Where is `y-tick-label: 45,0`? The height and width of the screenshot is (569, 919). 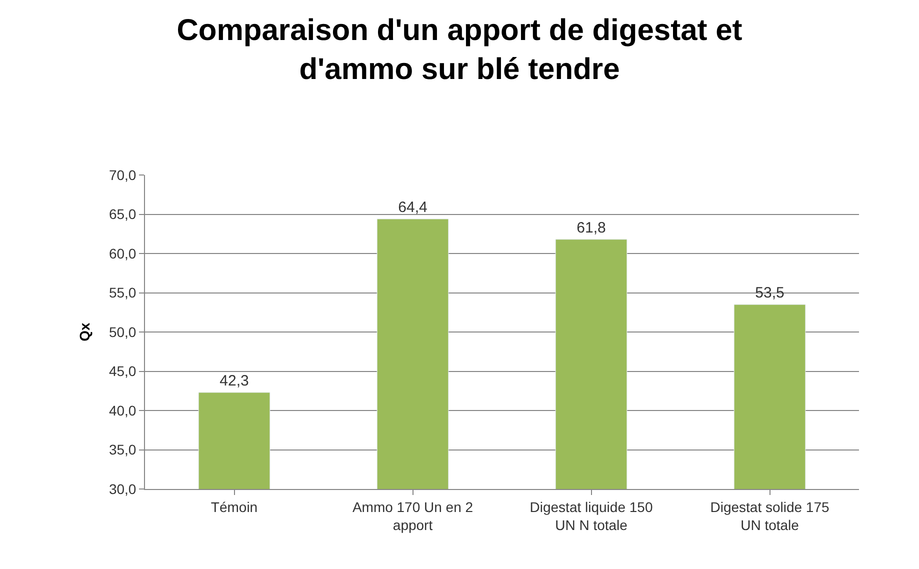
y-tick-label: 45,0 is located at coordinates (122, 371).